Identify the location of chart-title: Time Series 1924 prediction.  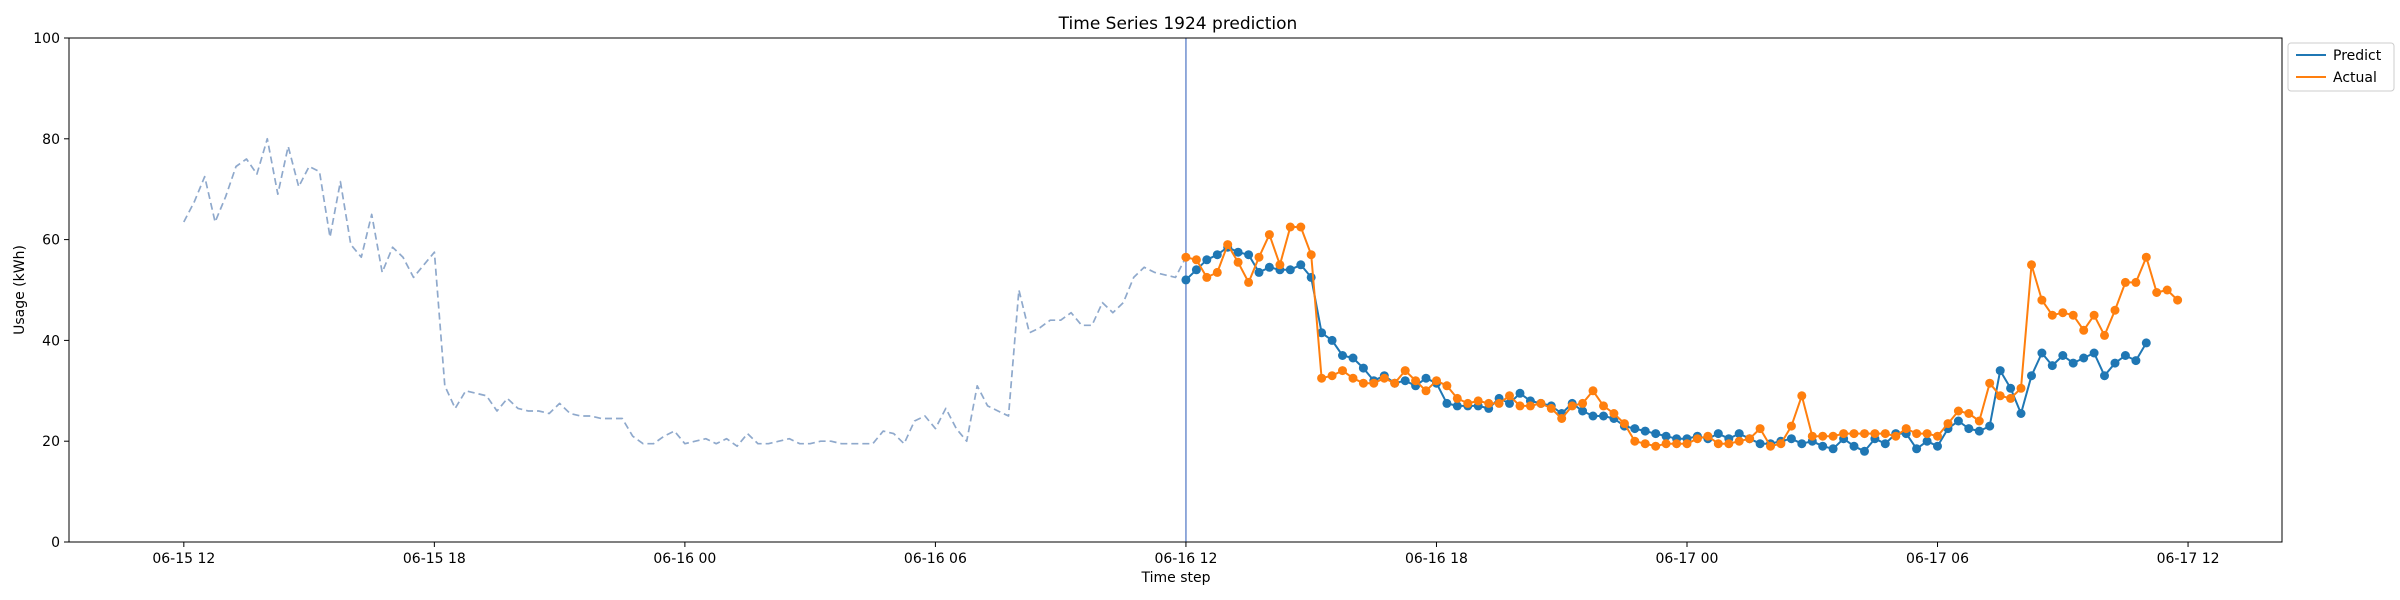
(1178, 24).